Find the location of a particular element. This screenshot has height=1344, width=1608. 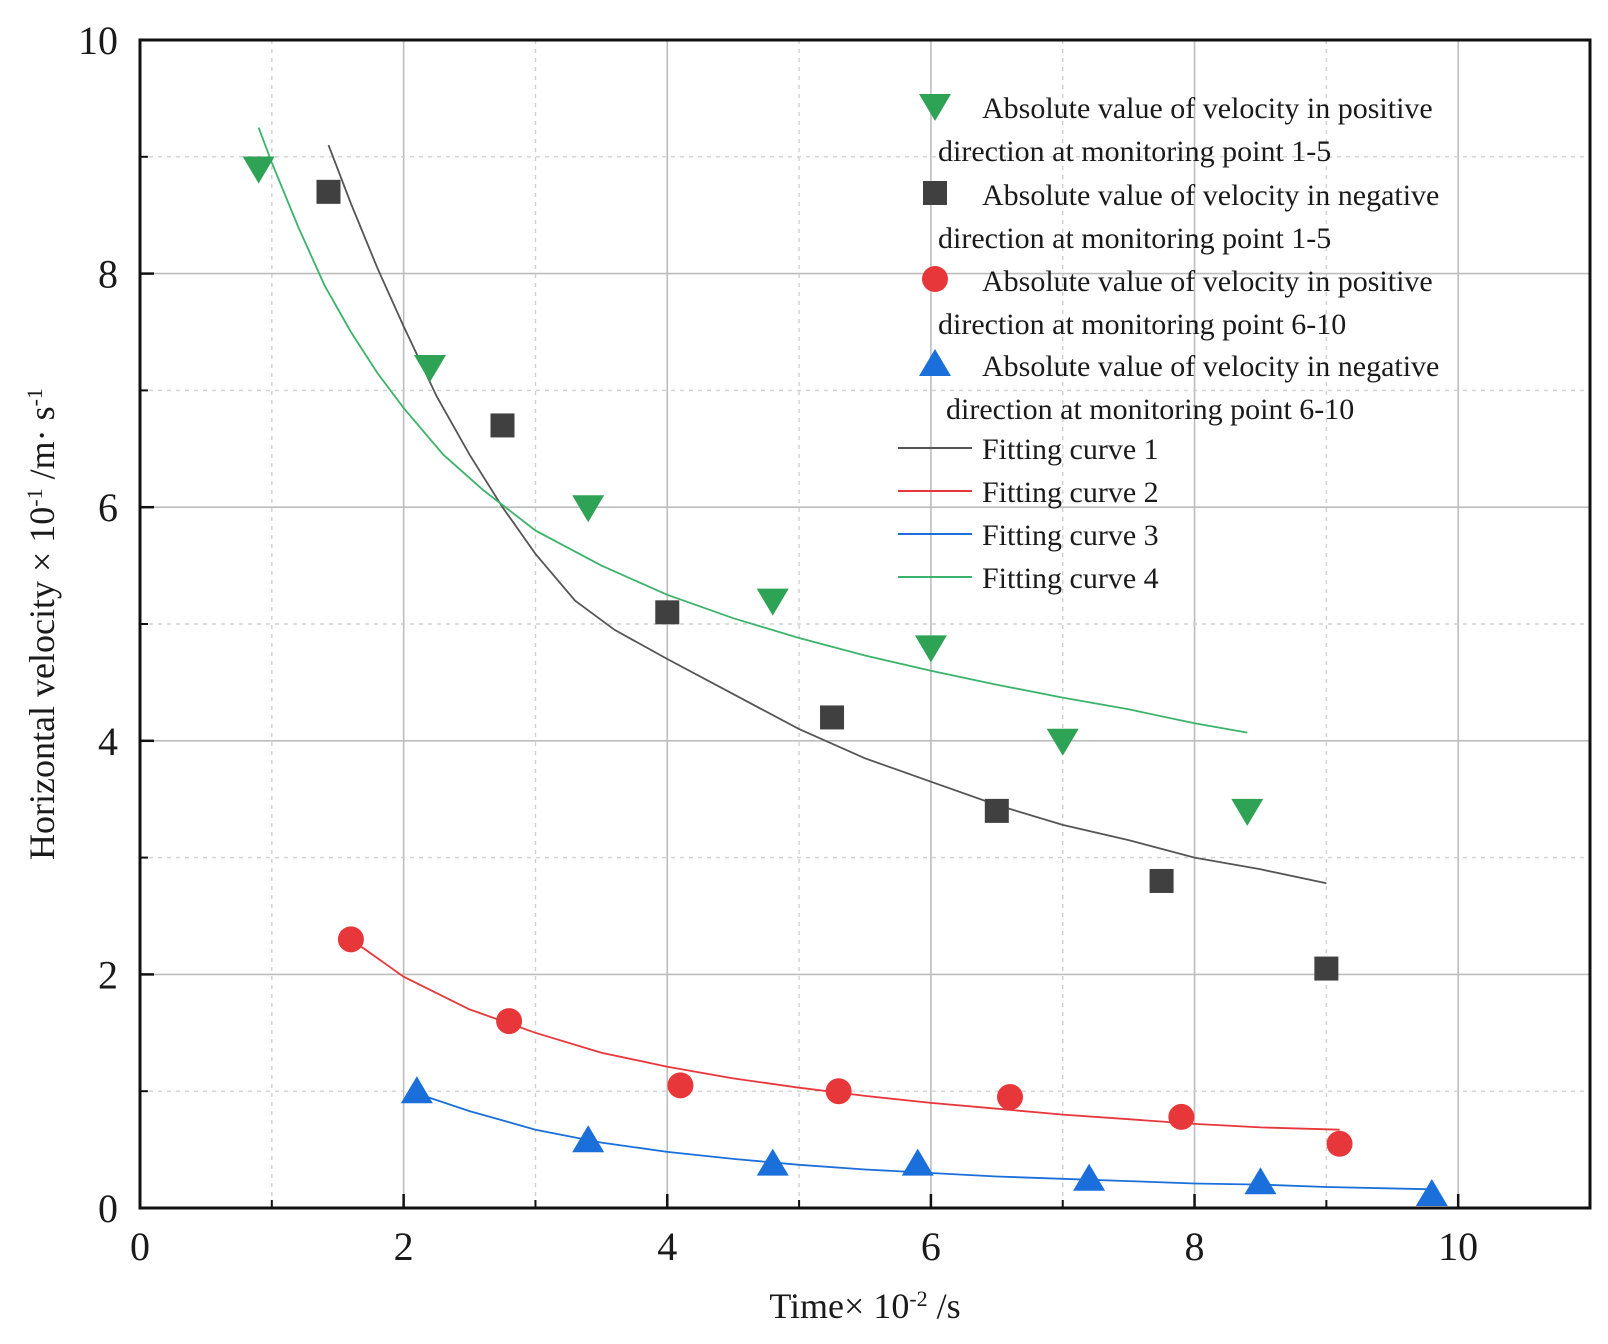

y-tick-label: 6 is located at coordinates (108, 507).